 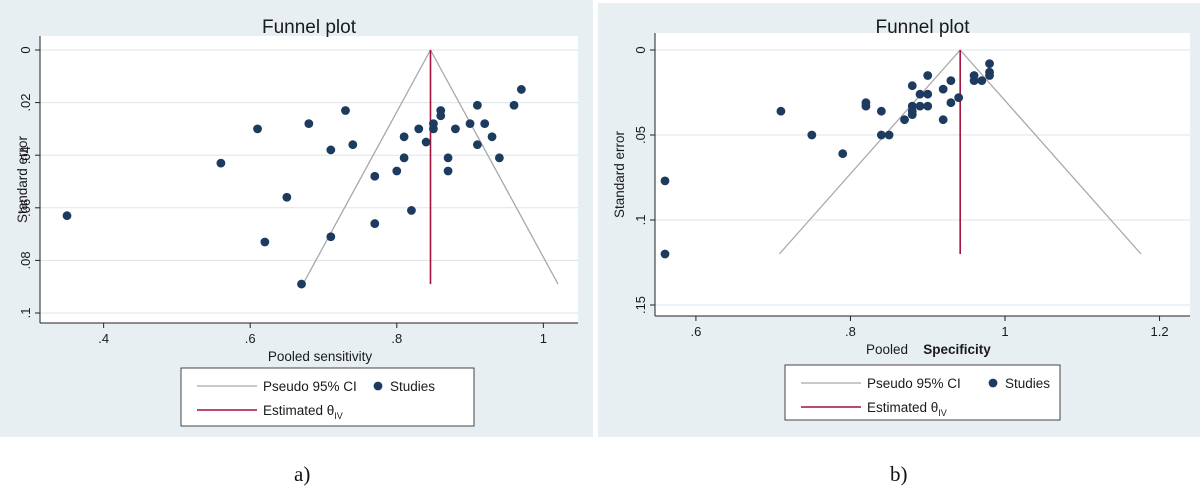 I want to click on y-tick-label: .05, so click(x=640, y=135).